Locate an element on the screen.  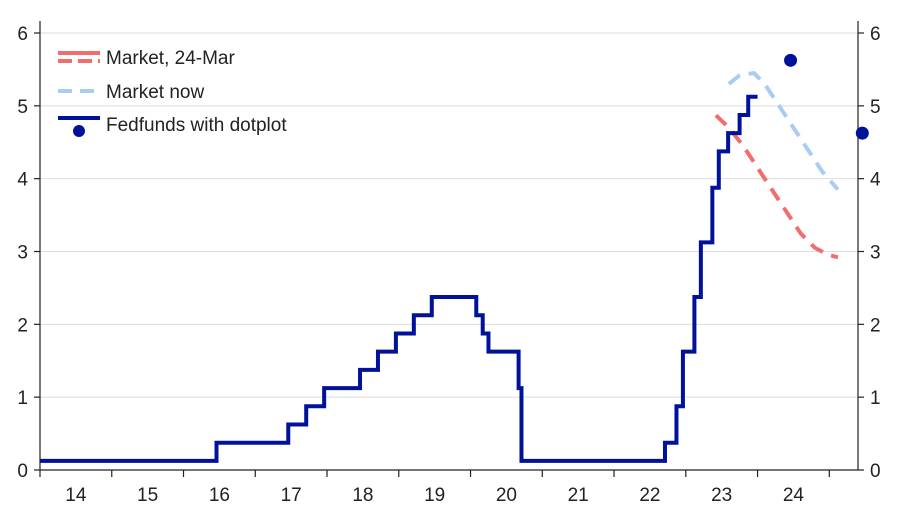
x-tick-label: 24 is located at coordinates (794, 495).